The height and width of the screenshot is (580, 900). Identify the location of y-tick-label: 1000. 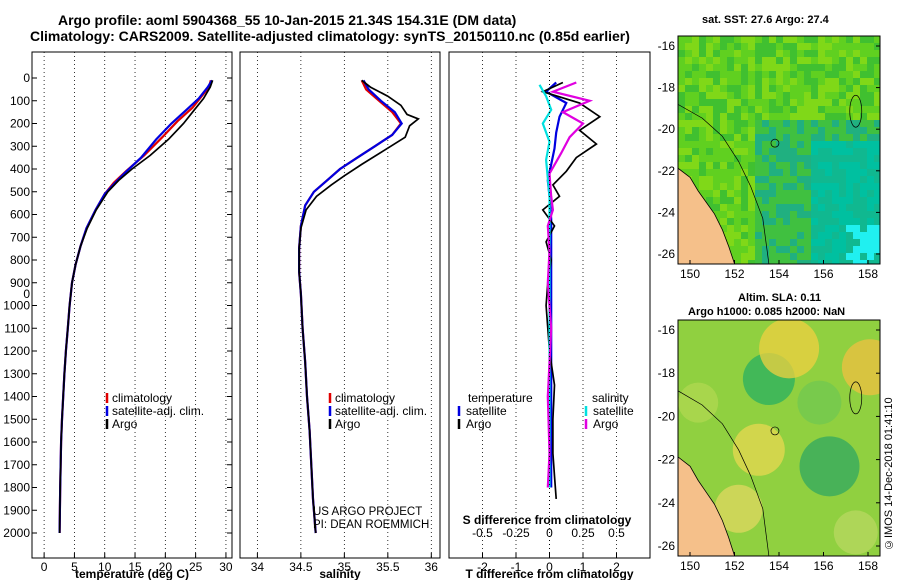
(16, 306).